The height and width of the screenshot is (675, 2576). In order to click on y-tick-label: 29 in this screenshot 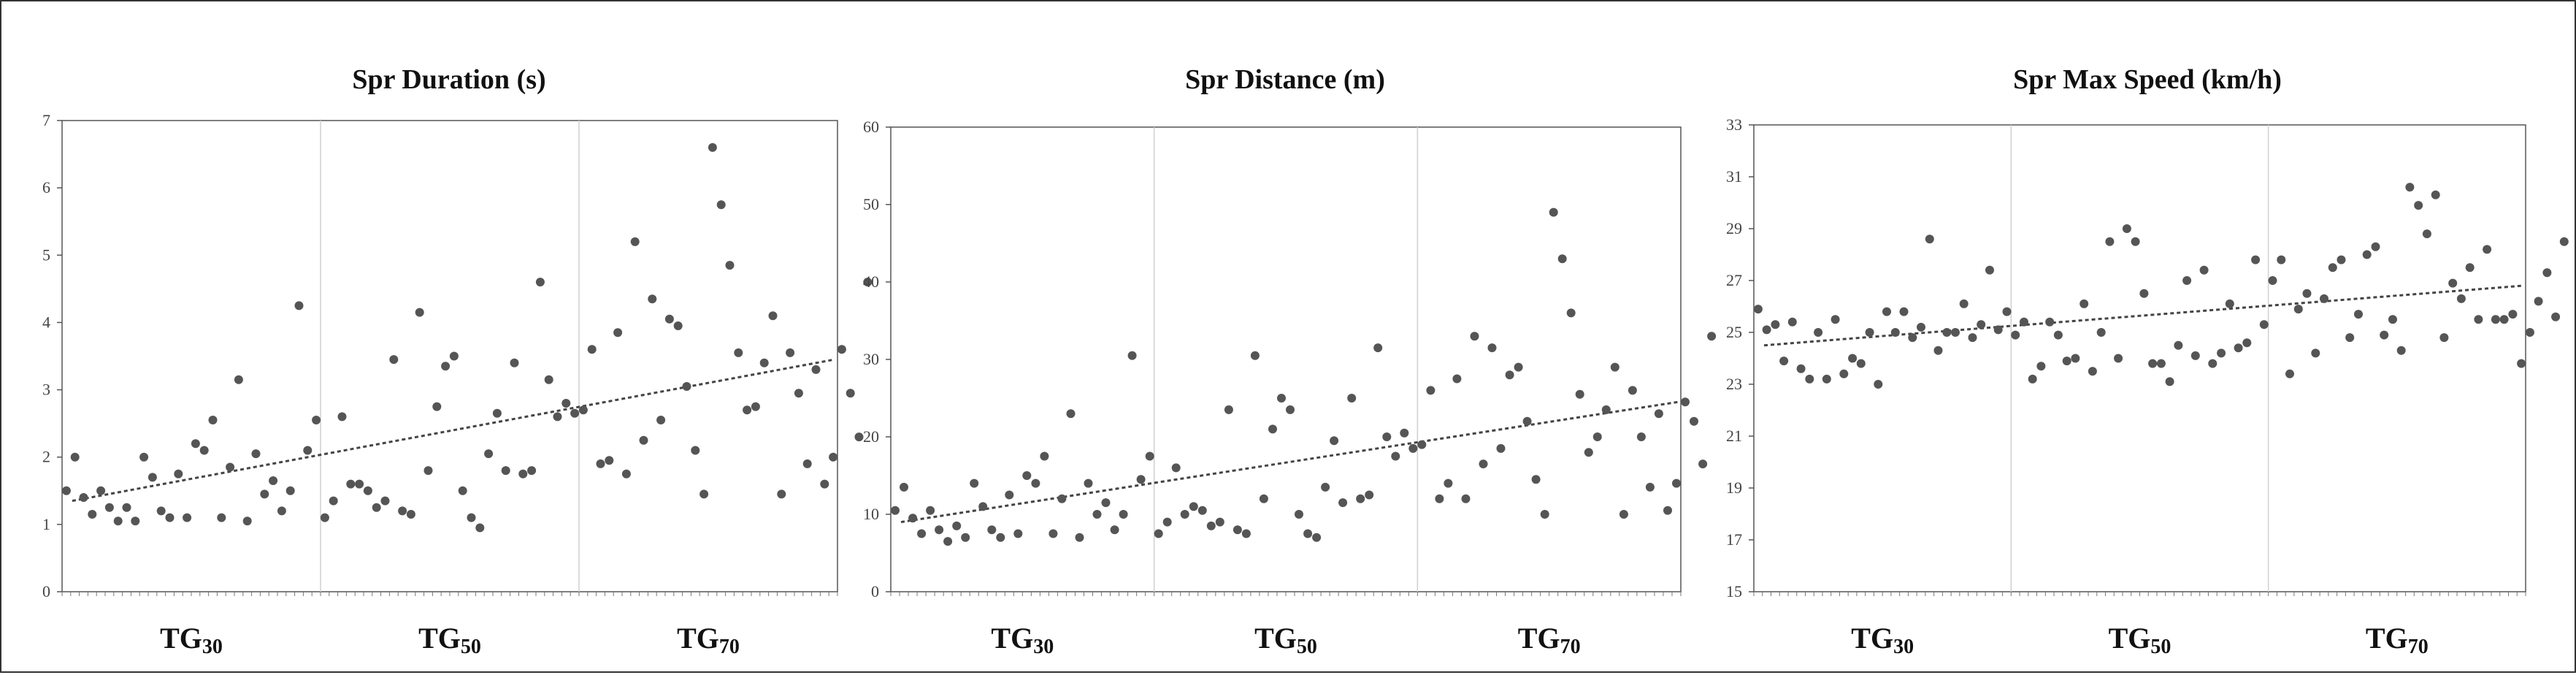, I will do `click(1734, 228)`.